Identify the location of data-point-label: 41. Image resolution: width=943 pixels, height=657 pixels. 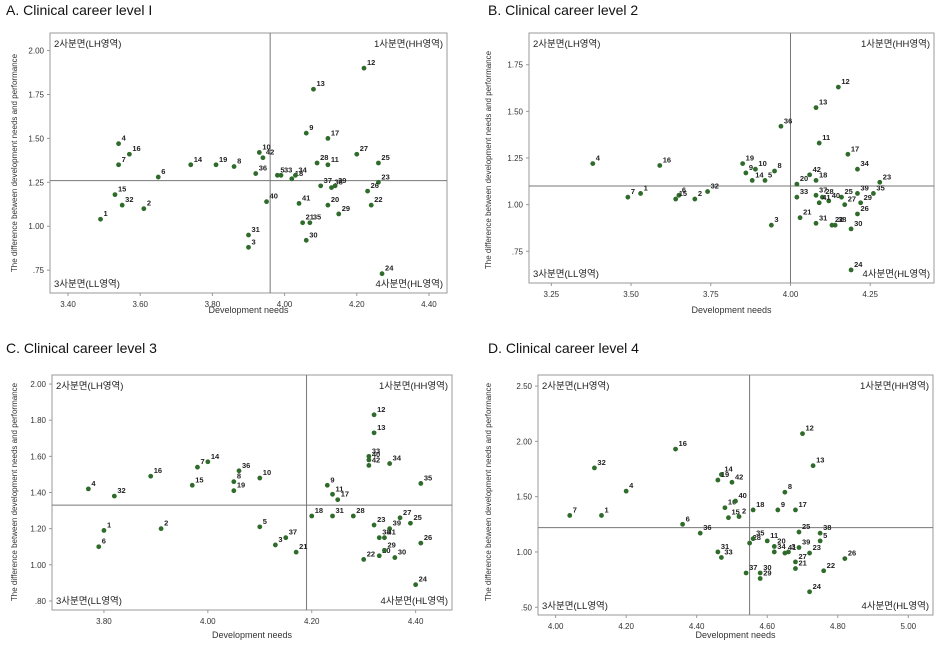
(826, 197).